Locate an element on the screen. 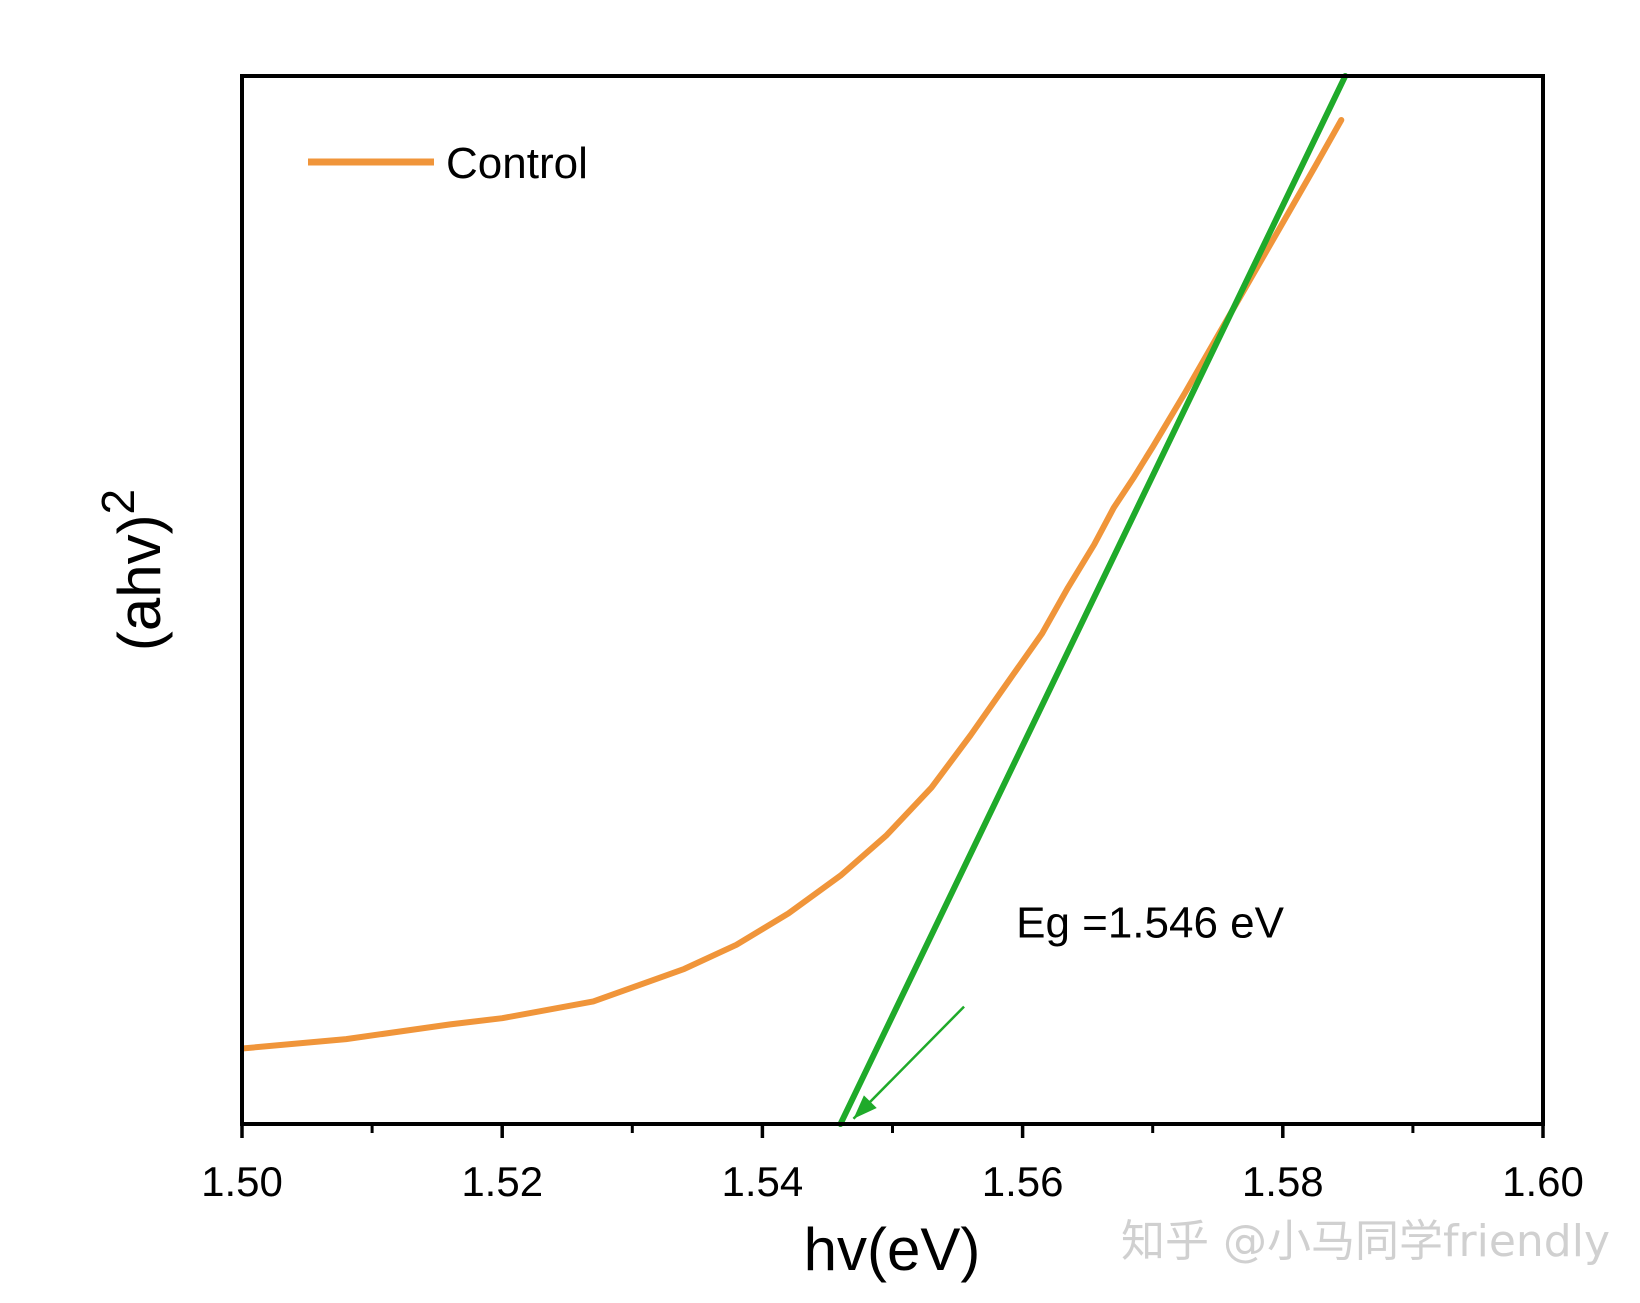  arrow-layer is located at coordinates (908, 1062).